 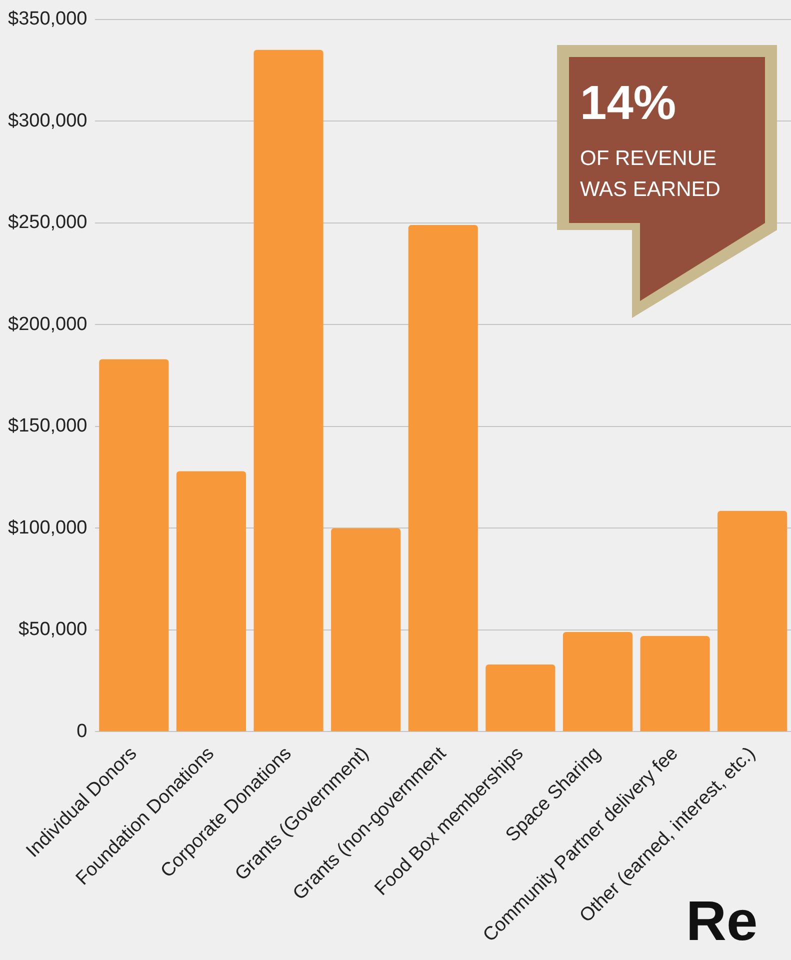 I want to click on annotation: 14%, so click(x=628, y=103).